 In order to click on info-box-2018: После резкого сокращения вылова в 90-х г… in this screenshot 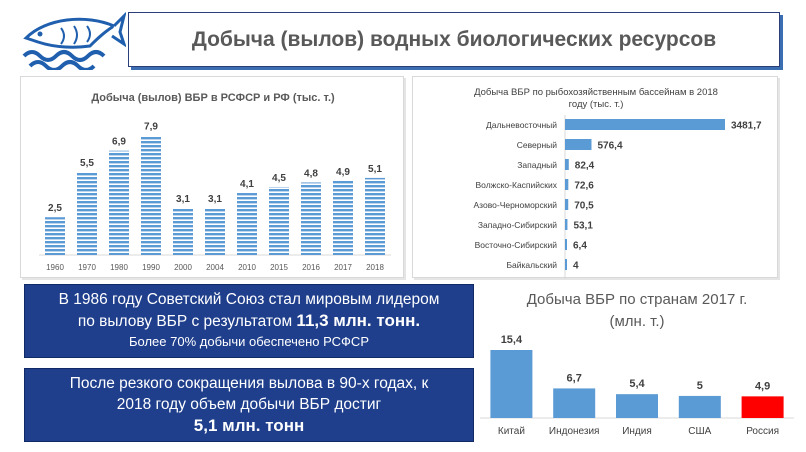, I will do `click(249, 405)`.